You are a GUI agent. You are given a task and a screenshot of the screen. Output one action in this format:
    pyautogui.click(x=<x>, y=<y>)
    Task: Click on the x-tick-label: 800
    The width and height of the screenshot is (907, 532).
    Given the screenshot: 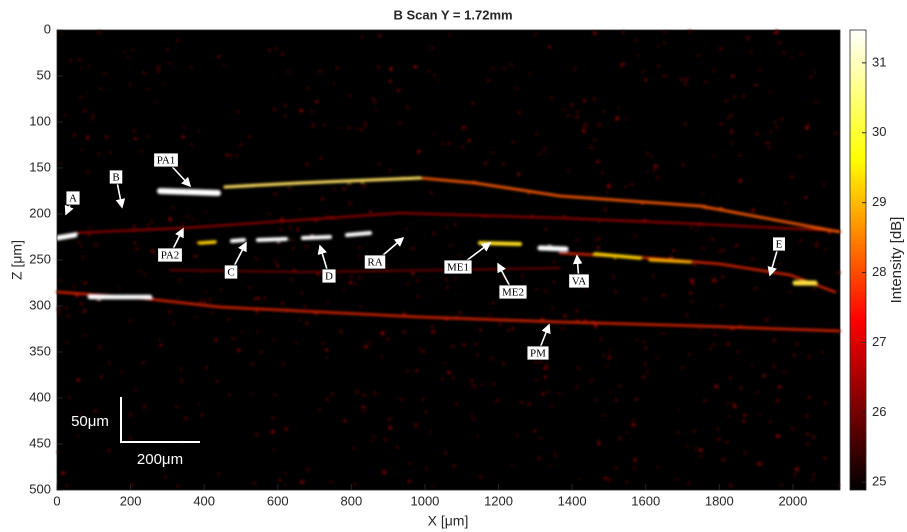 What is the action you would take?
    pyautogui.click(x=352, y=500)
    